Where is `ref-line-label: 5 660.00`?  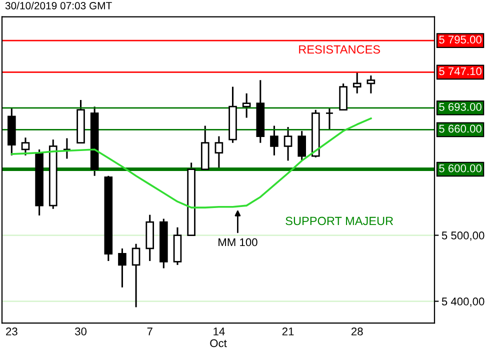 ref-line-label: 5 660.00 is located at coordinates (460, 128).